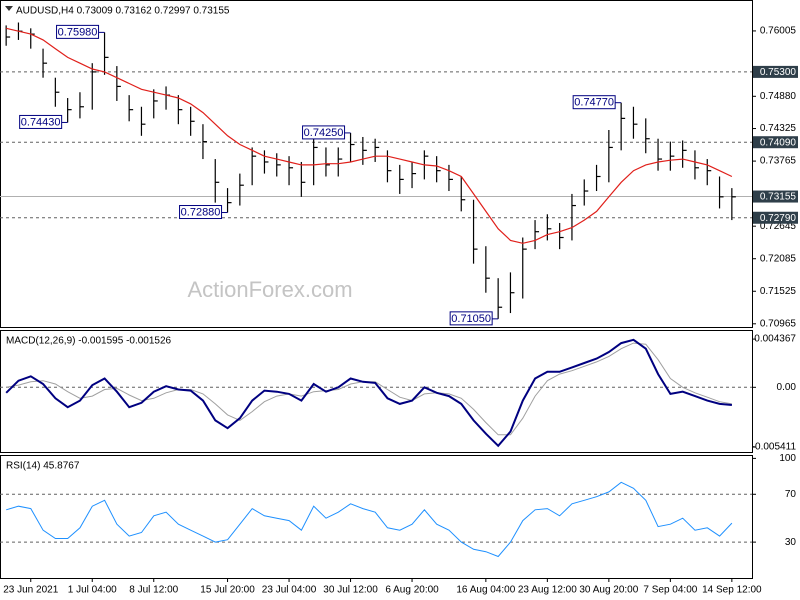 This screenshot has width=800, height=600. I want to click on y-tick-label: 0.72645, so click(778, 226).